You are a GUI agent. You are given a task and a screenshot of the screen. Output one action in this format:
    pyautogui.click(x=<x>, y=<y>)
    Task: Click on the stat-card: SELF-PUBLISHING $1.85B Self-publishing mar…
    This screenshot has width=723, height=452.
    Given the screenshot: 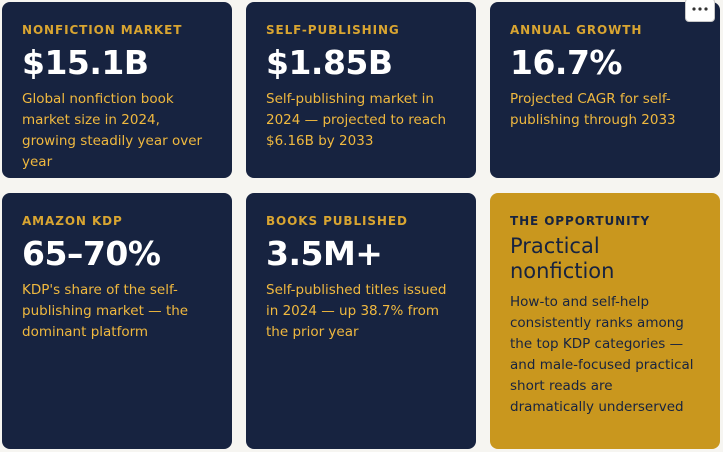 What is the action you would take?
    pyautogui.click(x=361, y=90)
    